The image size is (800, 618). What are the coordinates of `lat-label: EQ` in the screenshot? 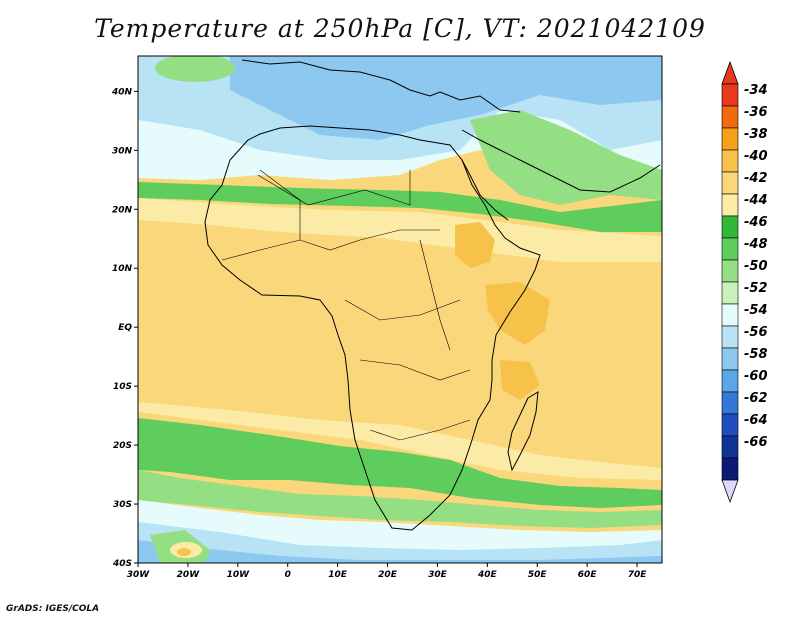 It's located at (125, 328).